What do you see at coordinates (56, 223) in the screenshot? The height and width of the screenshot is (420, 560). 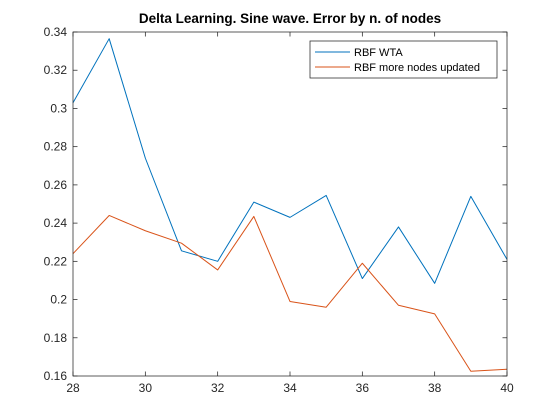 I see `y-tick-label: 0.24` at bounding box center [56, 223].